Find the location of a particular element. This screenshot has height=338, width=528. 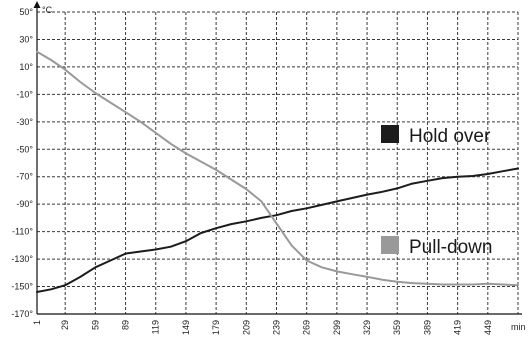

x-tick-label: 299 is located at coordinates (337, 327).